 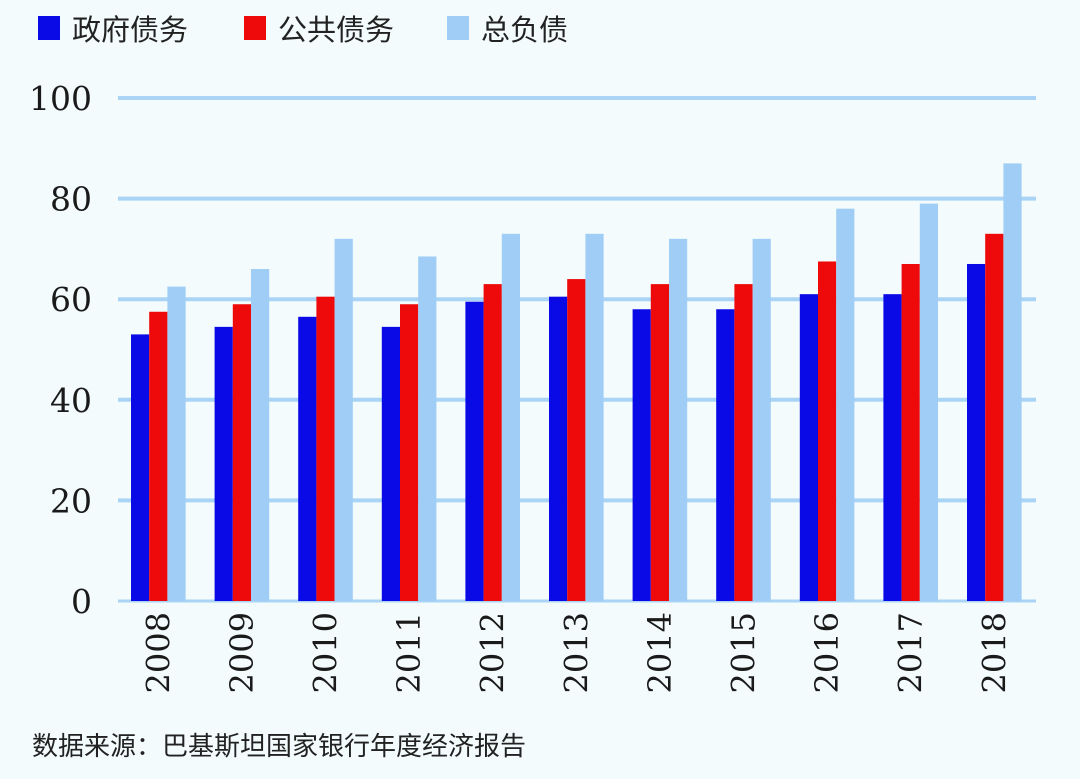 I want to click on source-note: 数据来源：巴基斯坦国家银行年度经济报告, so click(x=279, y=747).